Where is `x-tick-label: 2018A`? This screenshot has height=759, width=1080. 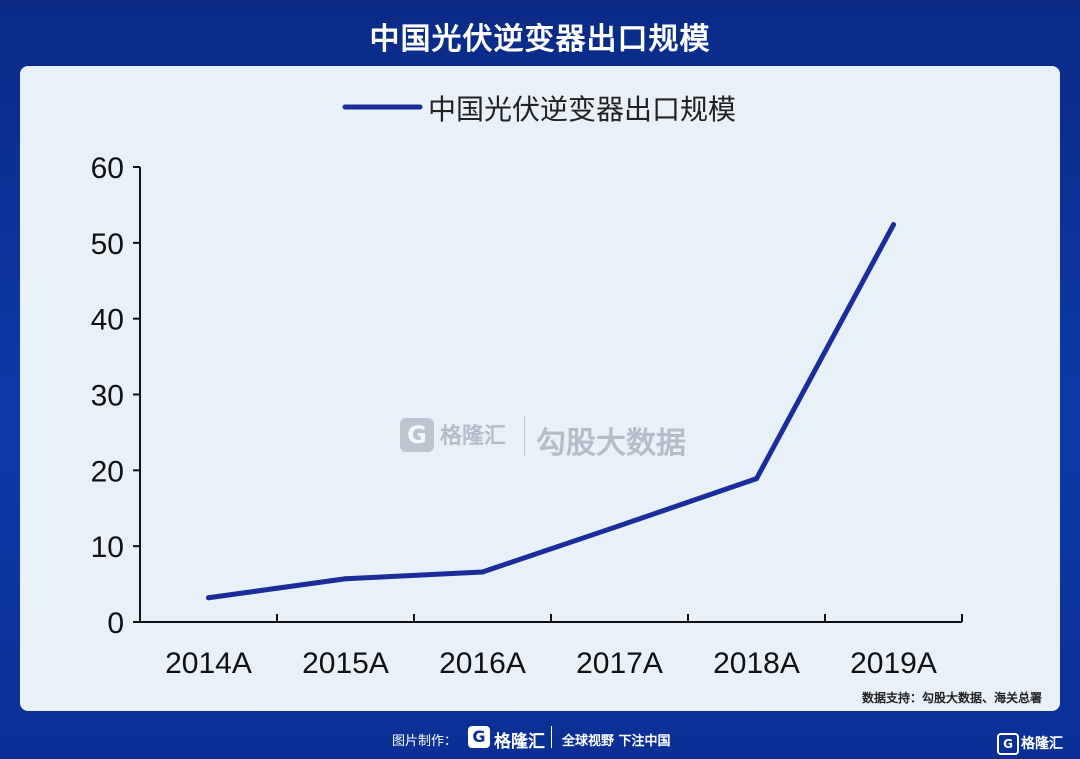 x-tick-label: 2018A is located at coordinates (756, 663).